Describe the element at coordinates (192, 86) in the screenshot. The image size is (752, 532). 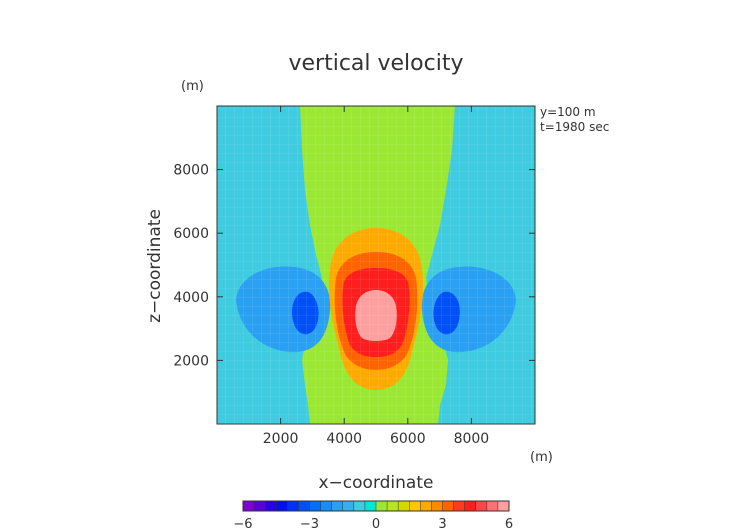
I see `y-unit-label: (m)` at that location.